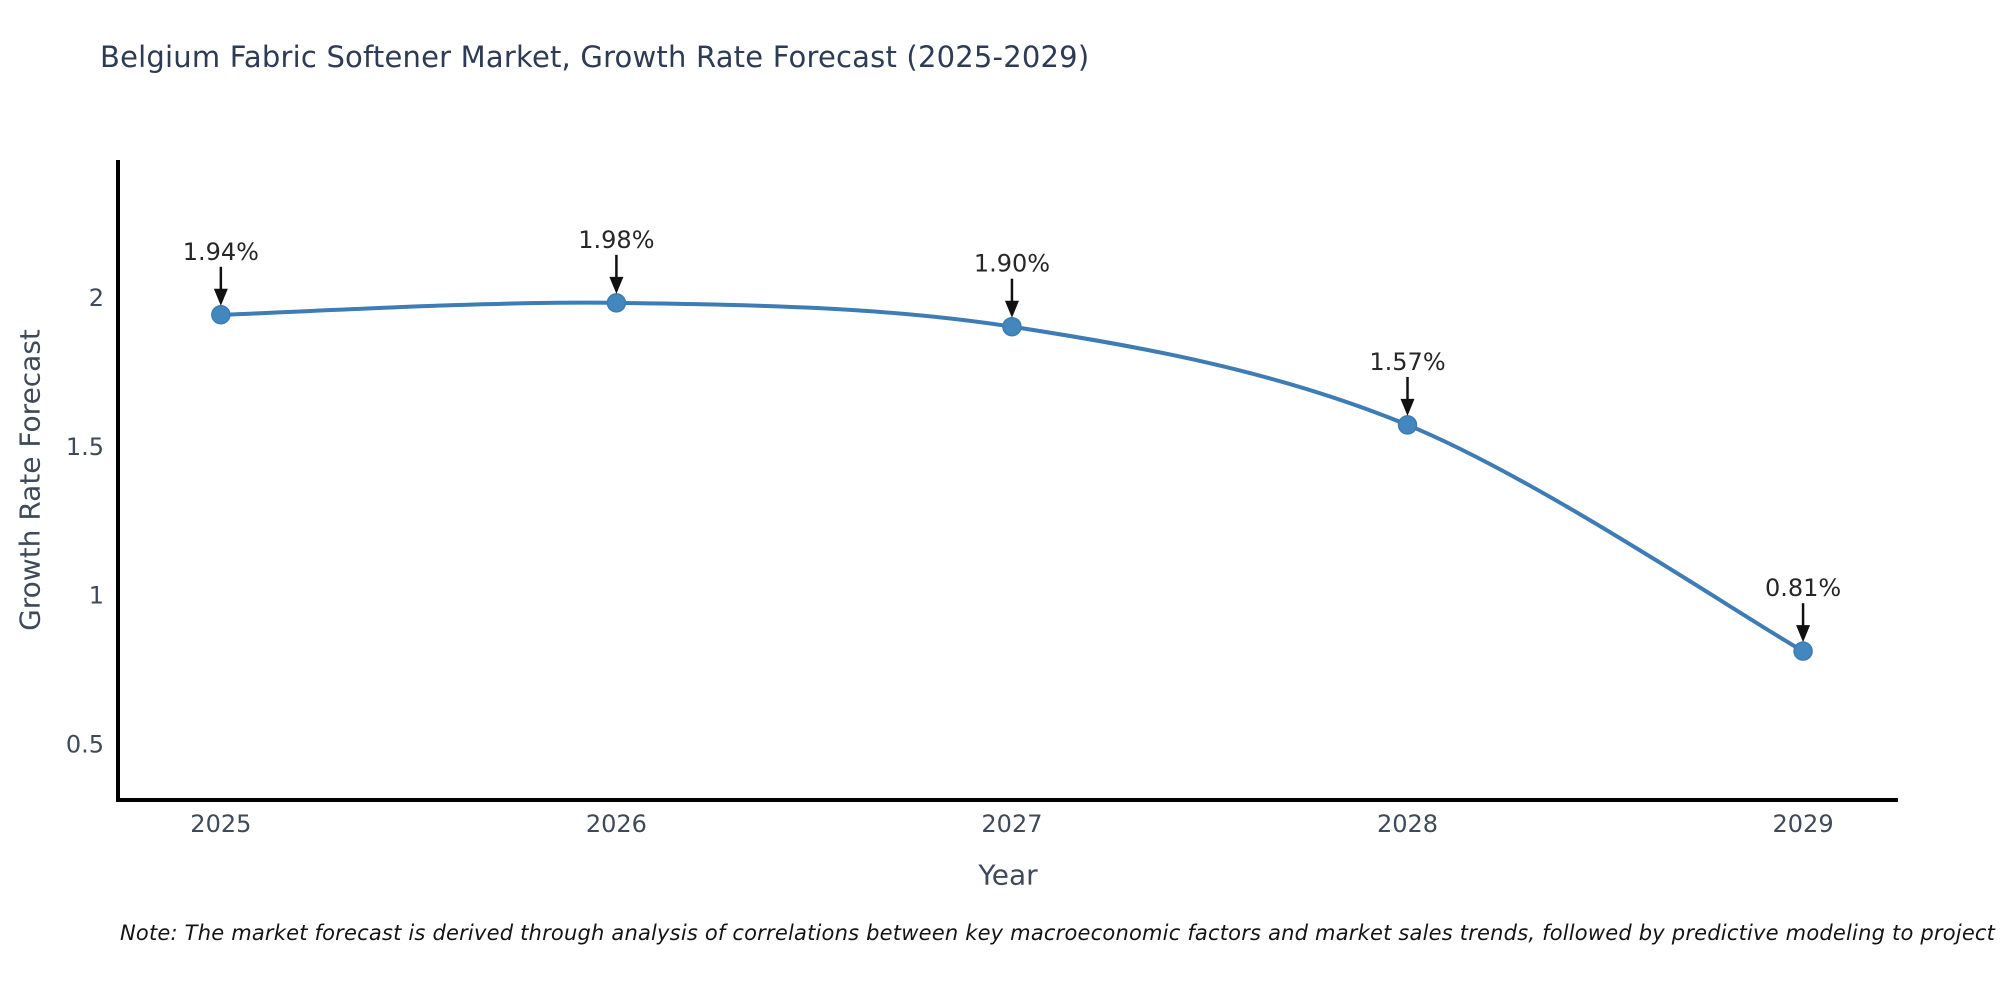 The width and height of the screenshot is (2000, 1000). Describe the element at coordinates (1008, 875) in the screenshot. I see `x-axis-title: Year` at that location.